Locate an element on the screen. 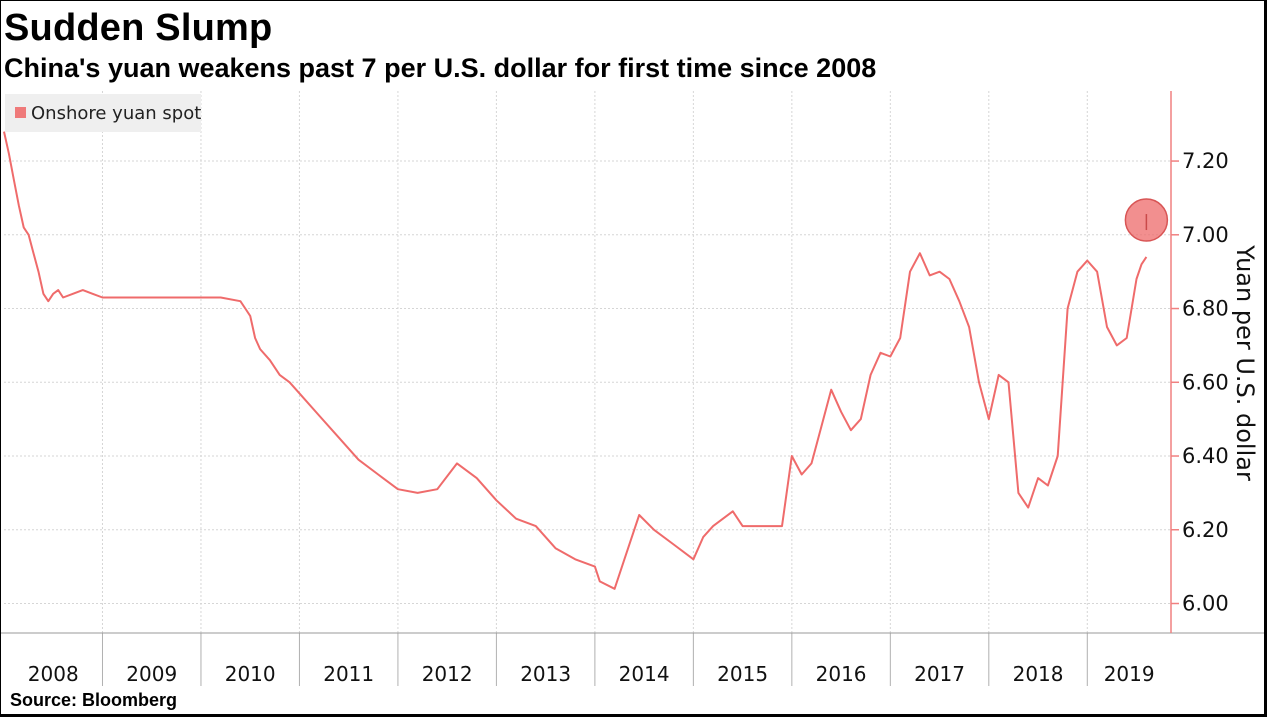 The width and height of the screenshot is (1267, 717). x-tick-label: 2013 is located at coordinates (545, 674).